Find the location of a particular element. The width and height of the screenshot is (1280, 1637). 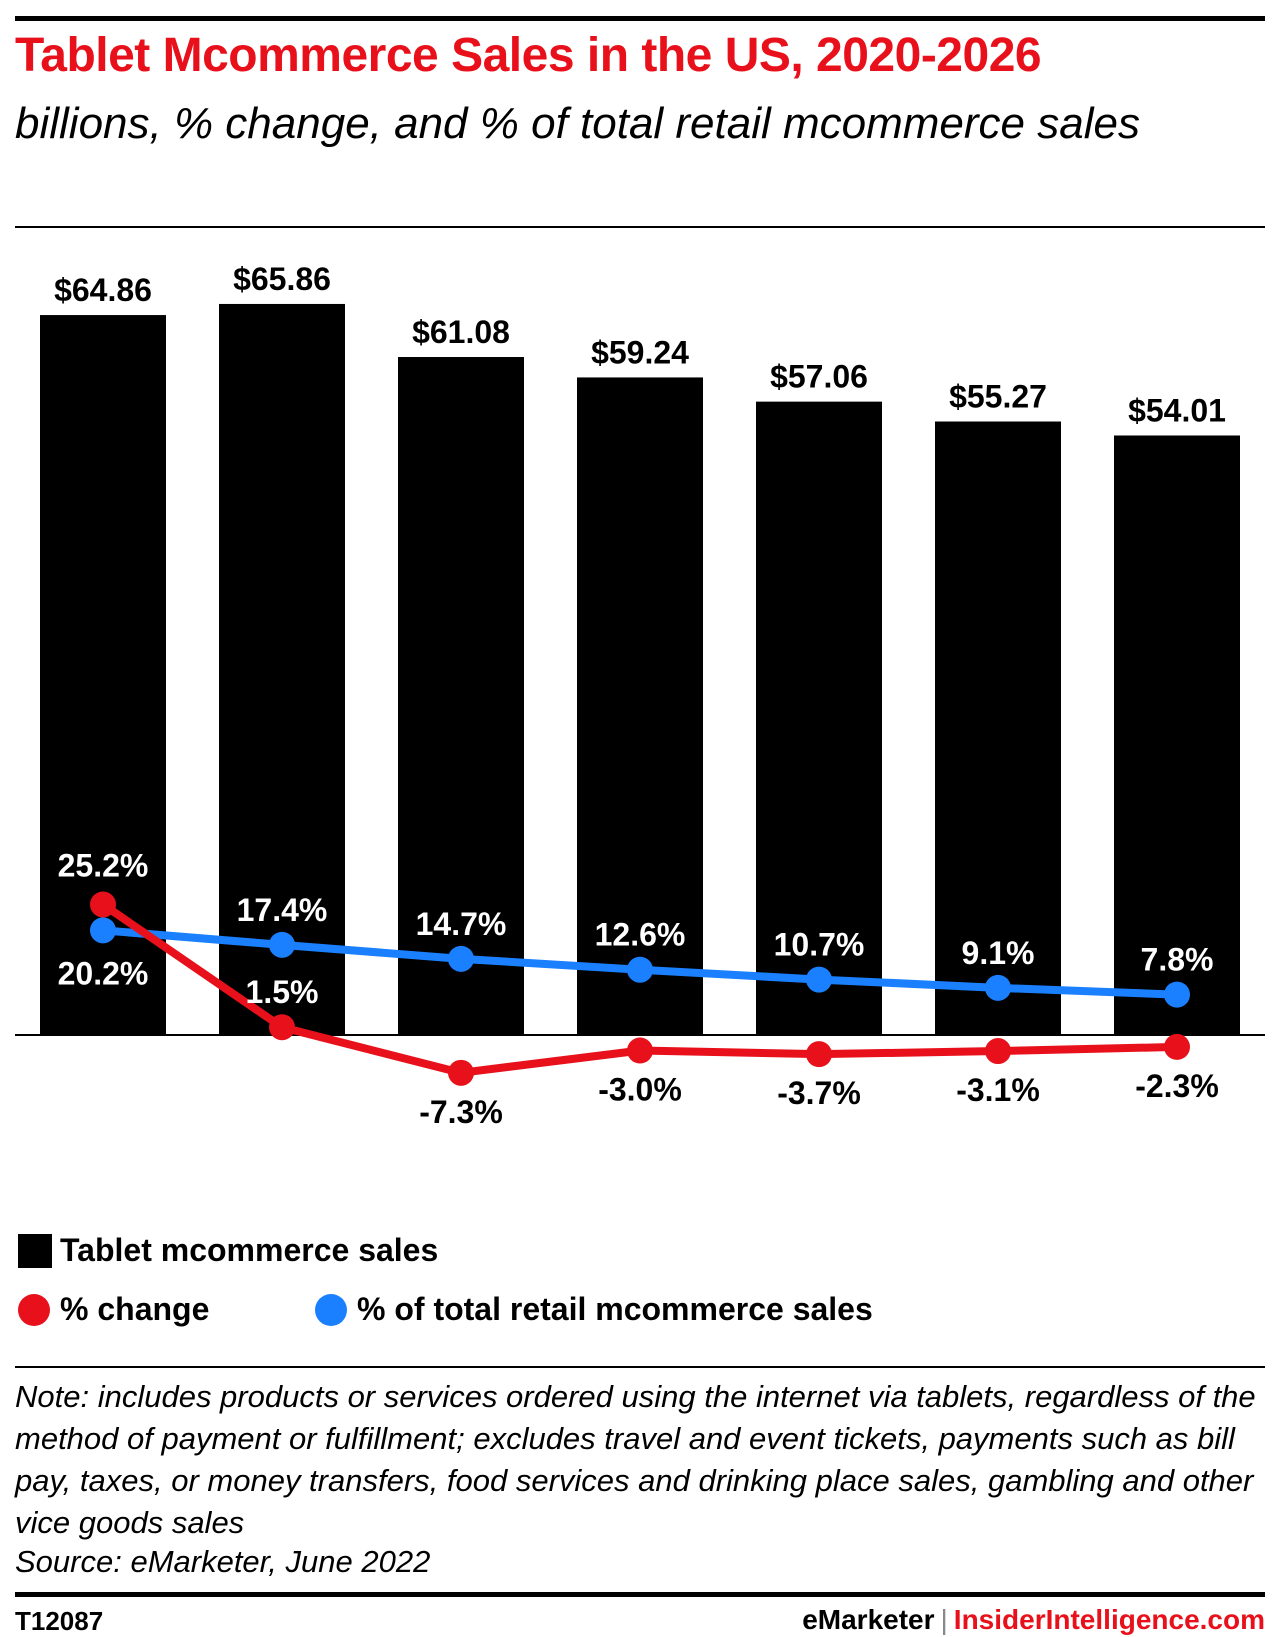

top-rule is located at coordinates (640, 18).